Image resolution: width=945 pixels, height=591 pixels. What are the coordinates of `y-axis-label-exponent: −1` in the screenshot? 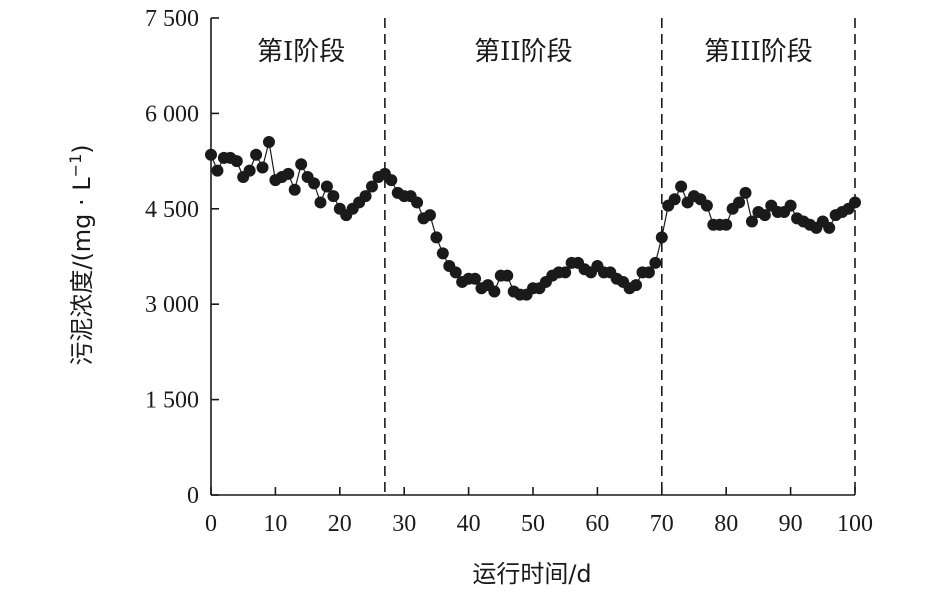 It's located at (75, 166).